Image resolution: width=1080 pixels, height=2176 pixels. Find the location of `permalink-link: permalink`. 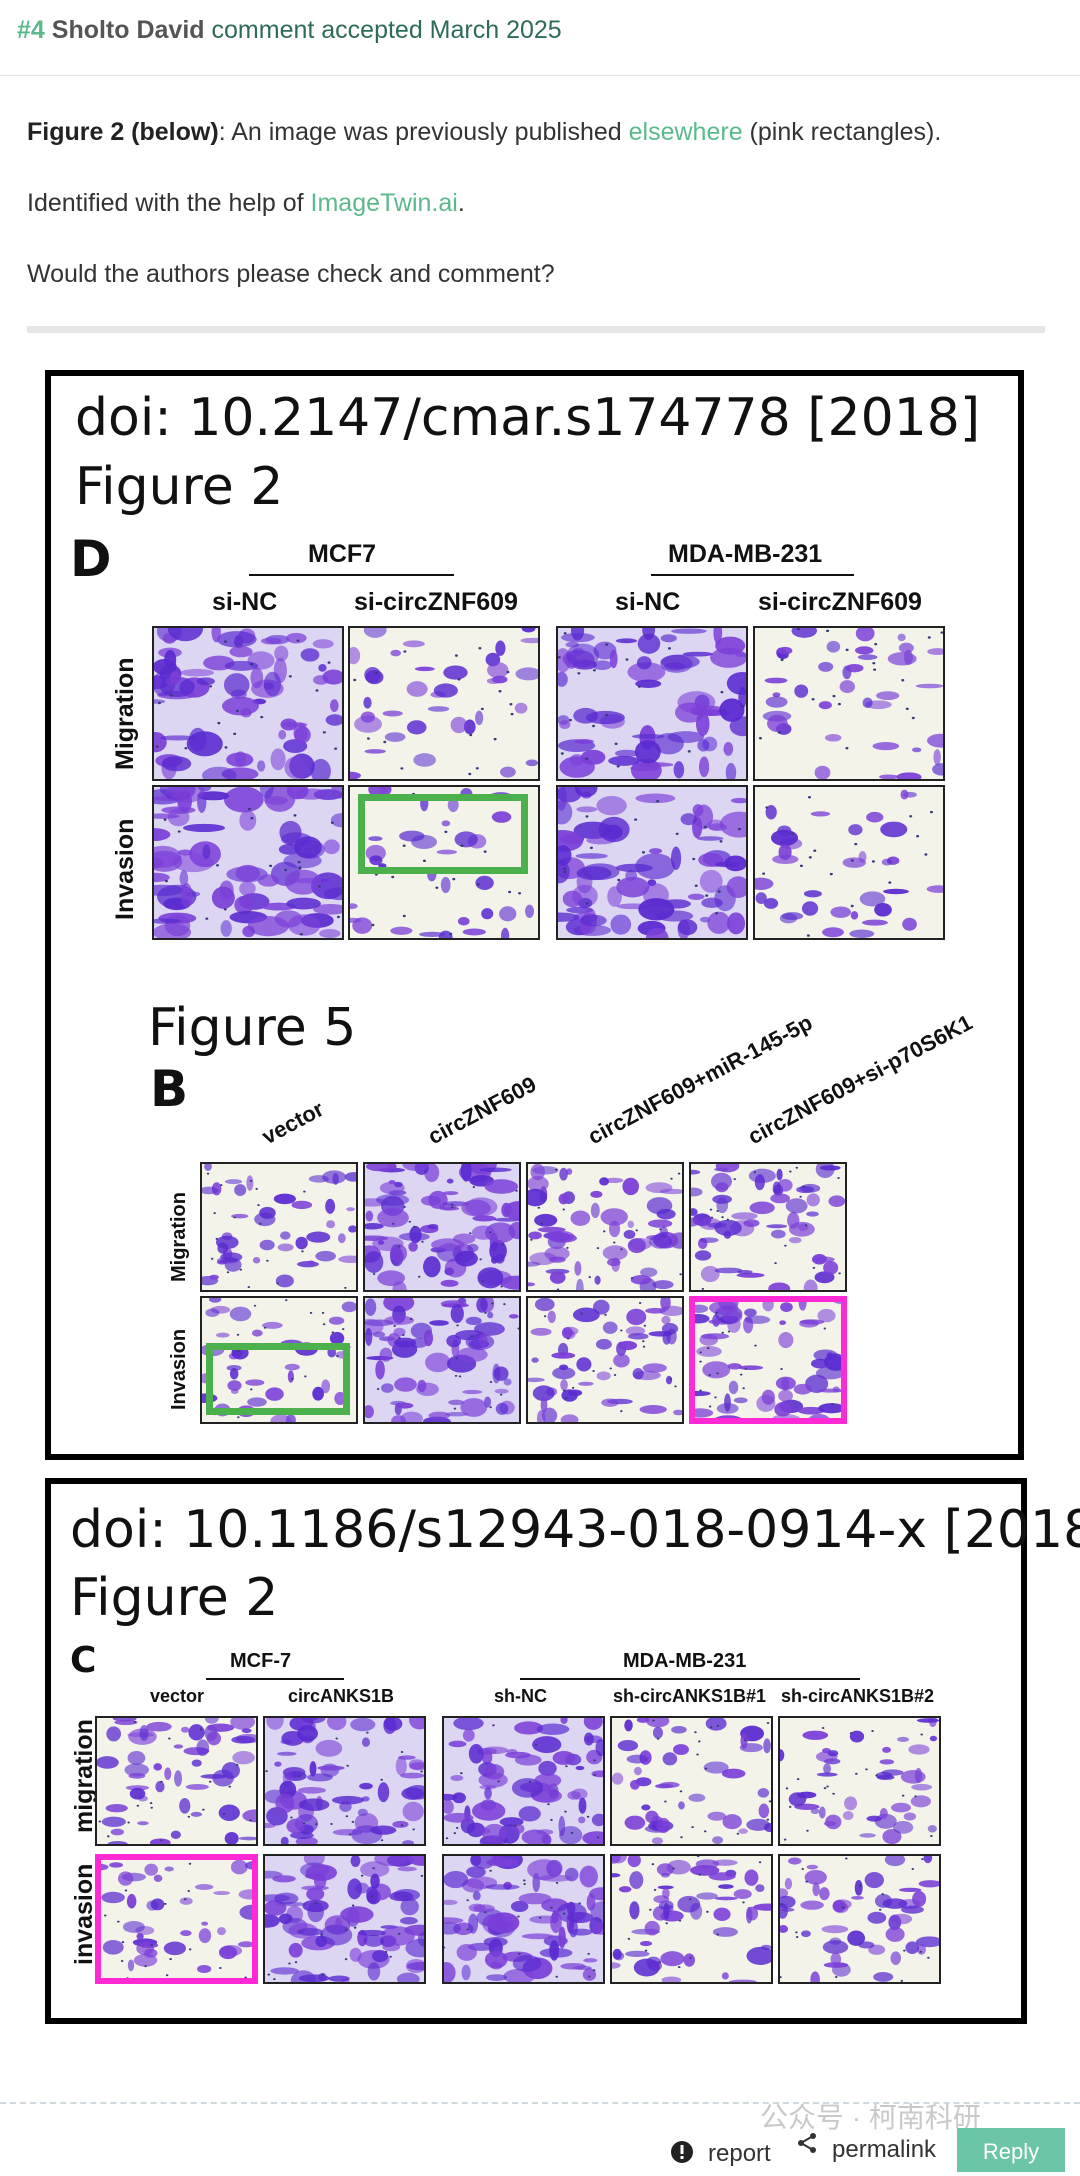

permalink-link: permalink is located at coordinates (884, 2149).